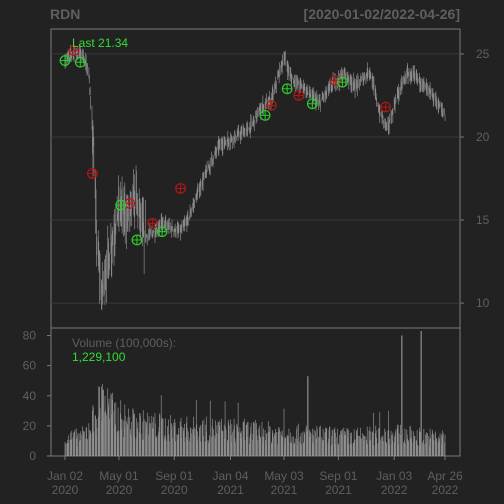 The height and width of the screenshot is (504, 504). Describe the element at coordinates (30, 426) in the screenshot. I see `volume-tick-label: 20` at that location.